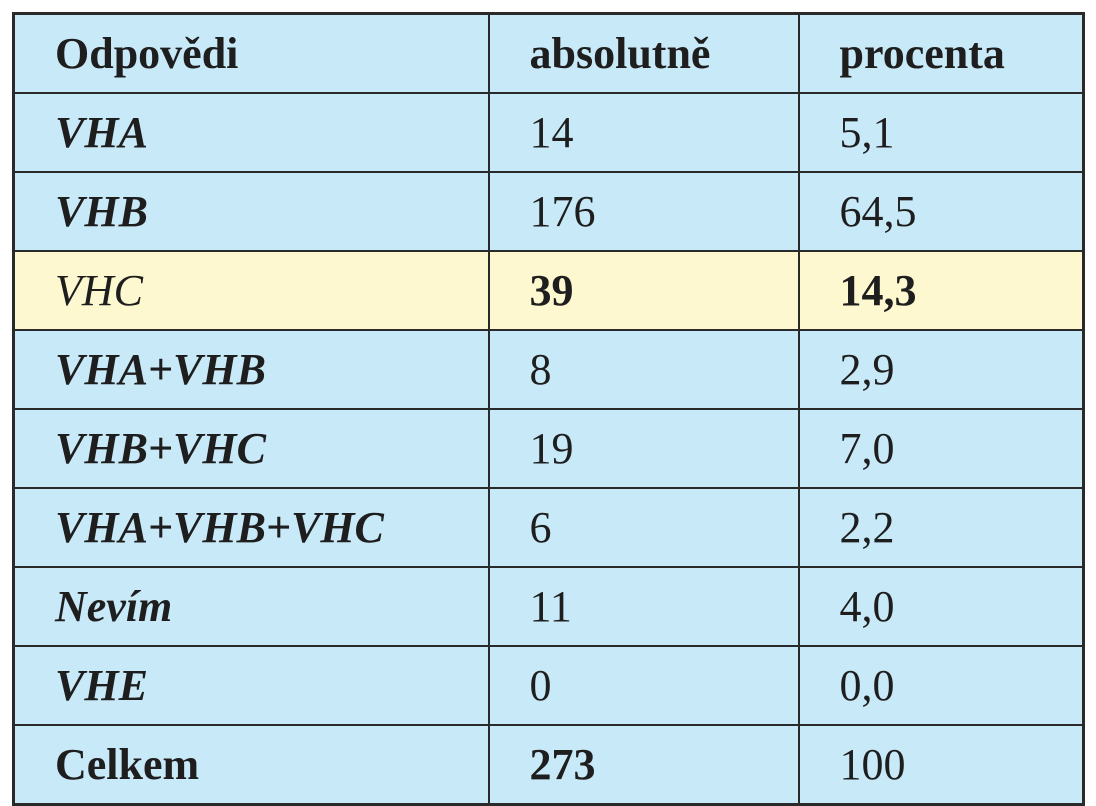  I want to click on percent-cell: 2,2, so click(941, 527).